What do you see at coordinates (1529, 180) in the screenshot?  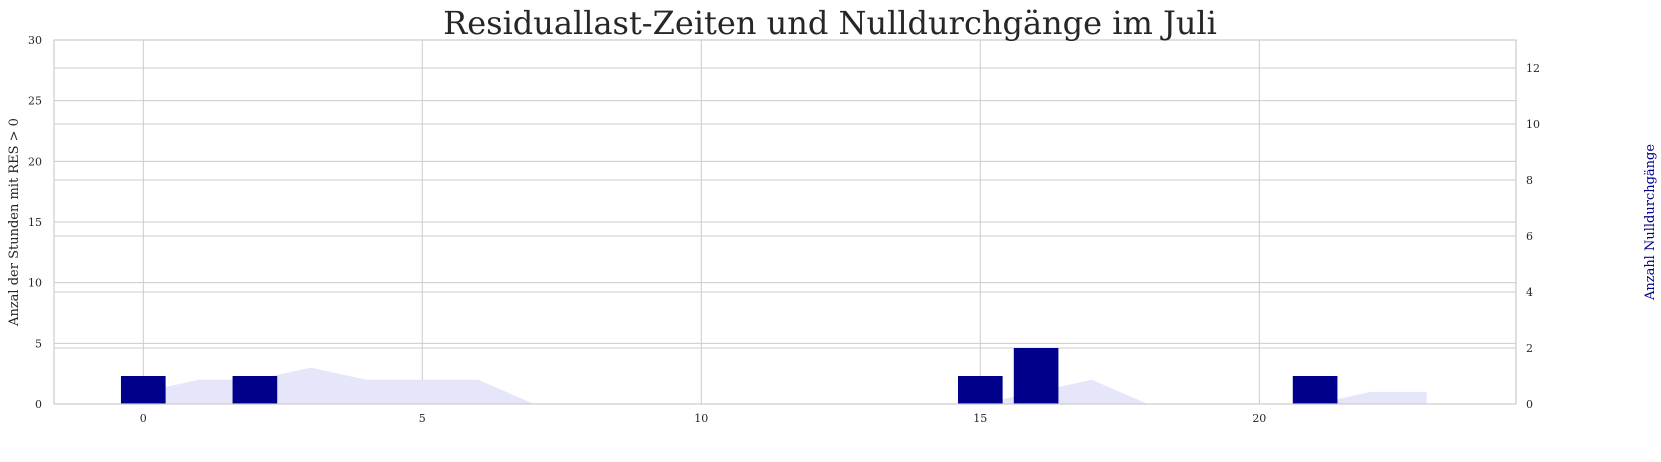 I see `y-tick-label-right: 8` at bounding box center [1529, 180].